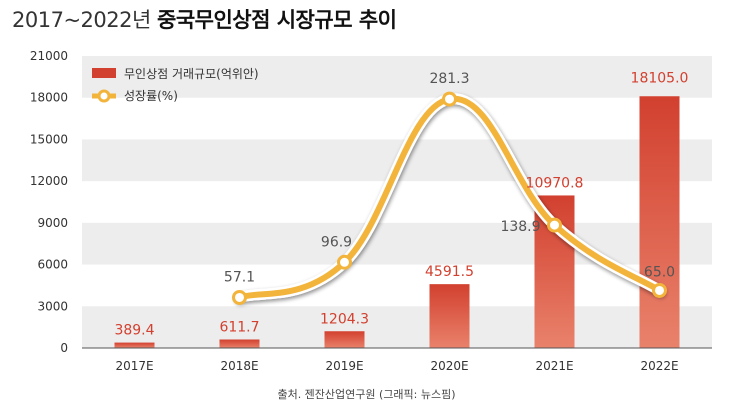 This screenshot has height=412, width=733. I want to click on y-tick-label: 3000, so click(52, 306).